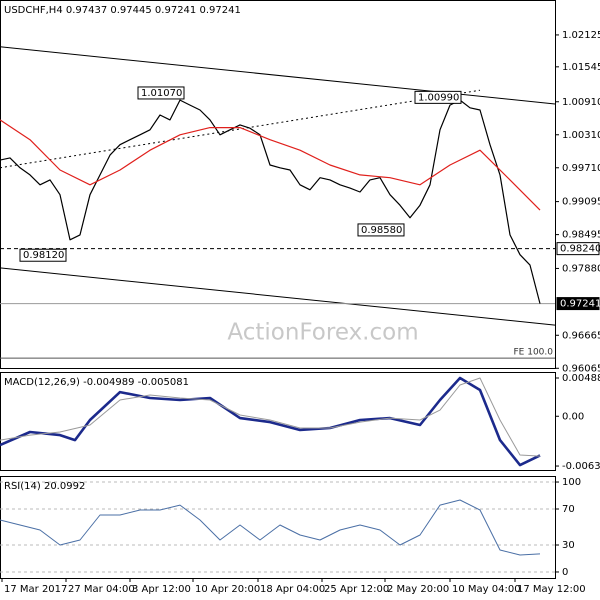 Image resolution: width=600 pixels, height=600 pixels. What do you see at coordinates (571, 482) in the screenshot?
I see `y-tick-label: 100` at bounding box center [571, 482].